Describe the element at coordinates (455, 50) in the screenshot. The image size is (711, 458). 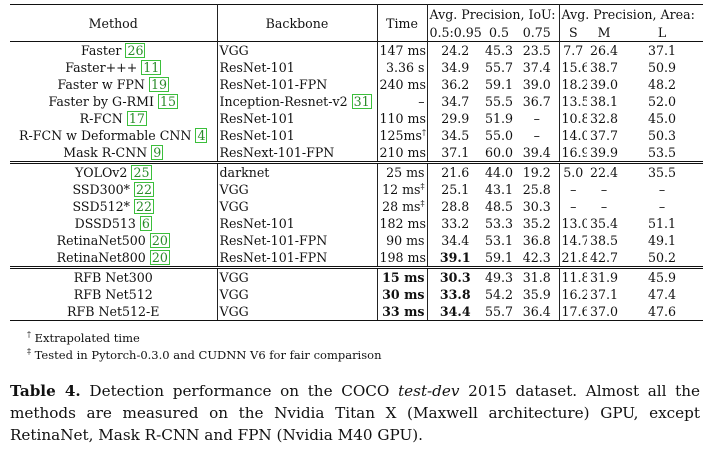
I see `ap-value-cell: 24.2` at that location.